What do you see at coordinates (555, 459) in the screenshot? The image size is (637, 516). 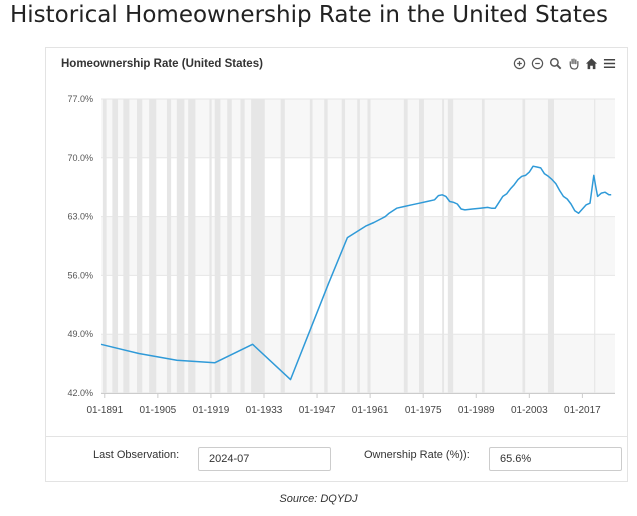 I see `ownership-rate-field: 65.6%` at bounding box center [555, 459].